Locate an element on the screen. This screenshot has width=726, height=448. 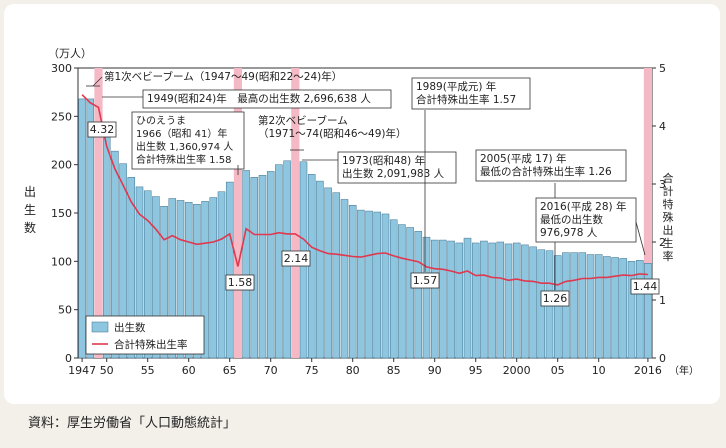
y-axis-title-char: 出 is located at coordinates (30, 192).